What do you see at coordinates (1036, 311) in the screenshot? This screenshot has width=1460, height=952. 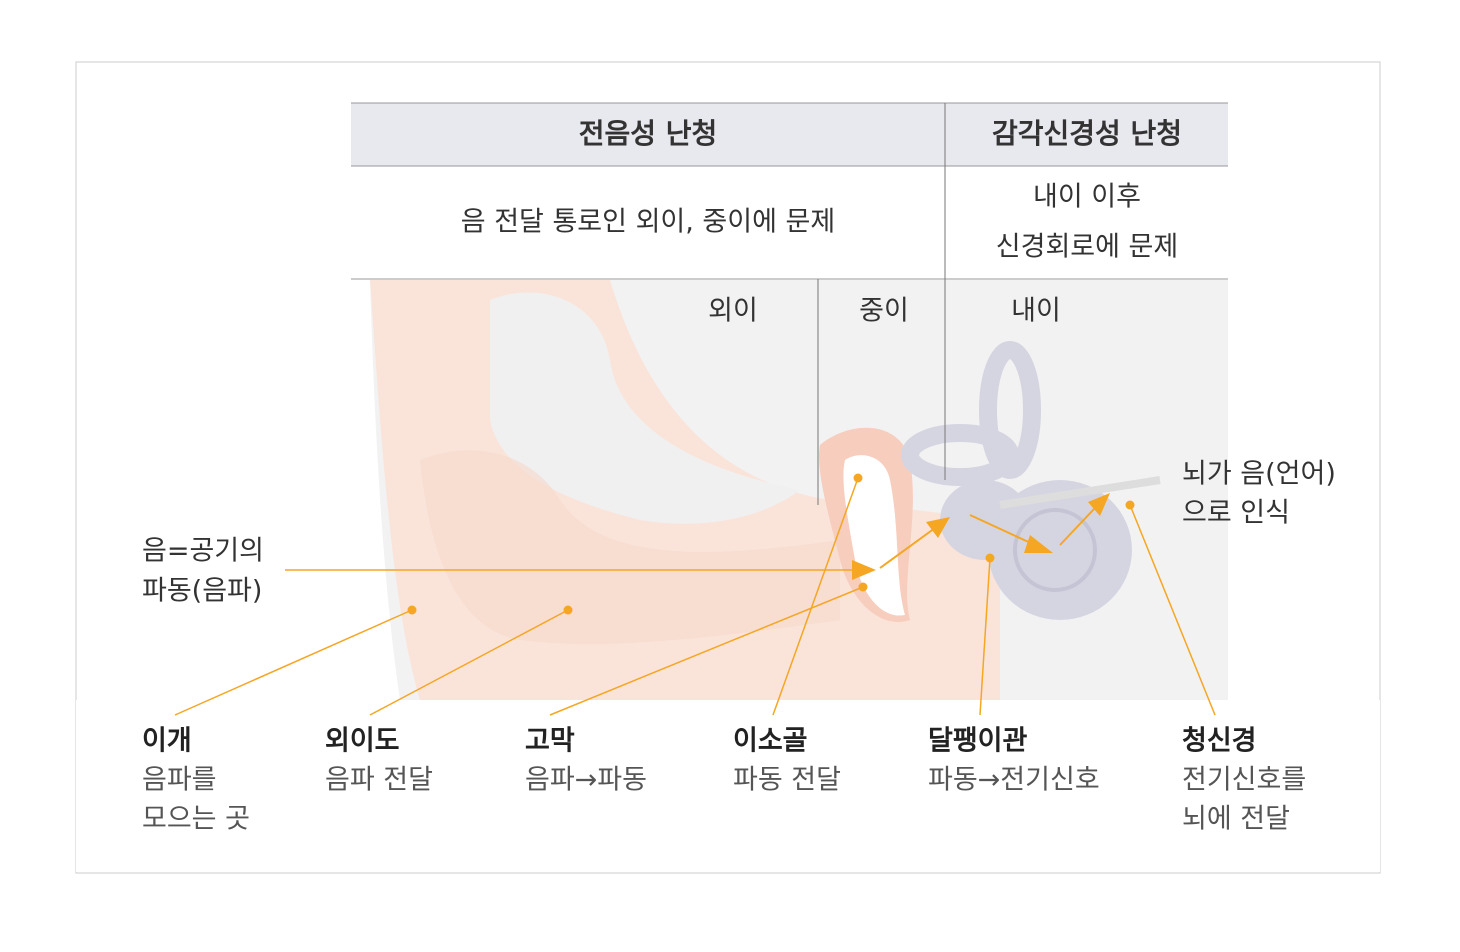 I see `region-label: 내이` at bounding box center [1036, 311].